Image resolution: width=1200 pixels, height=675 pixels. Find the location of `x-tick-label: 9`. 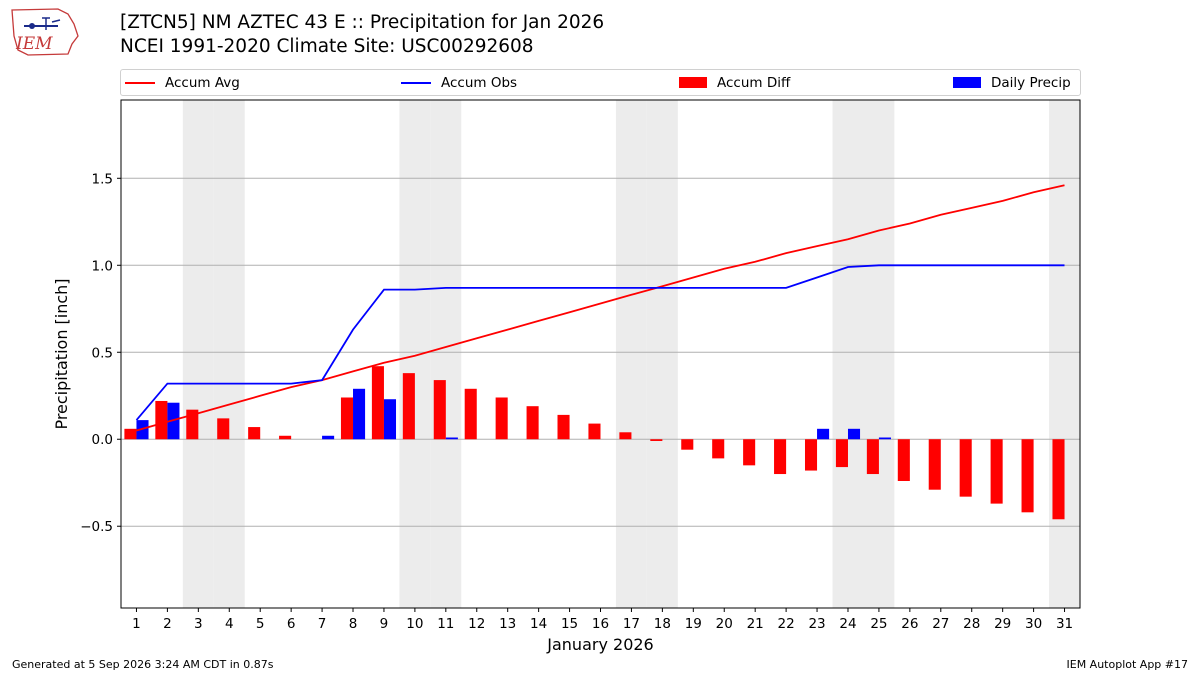

x-tick-label: 9 is located at coordinates (384, 624).